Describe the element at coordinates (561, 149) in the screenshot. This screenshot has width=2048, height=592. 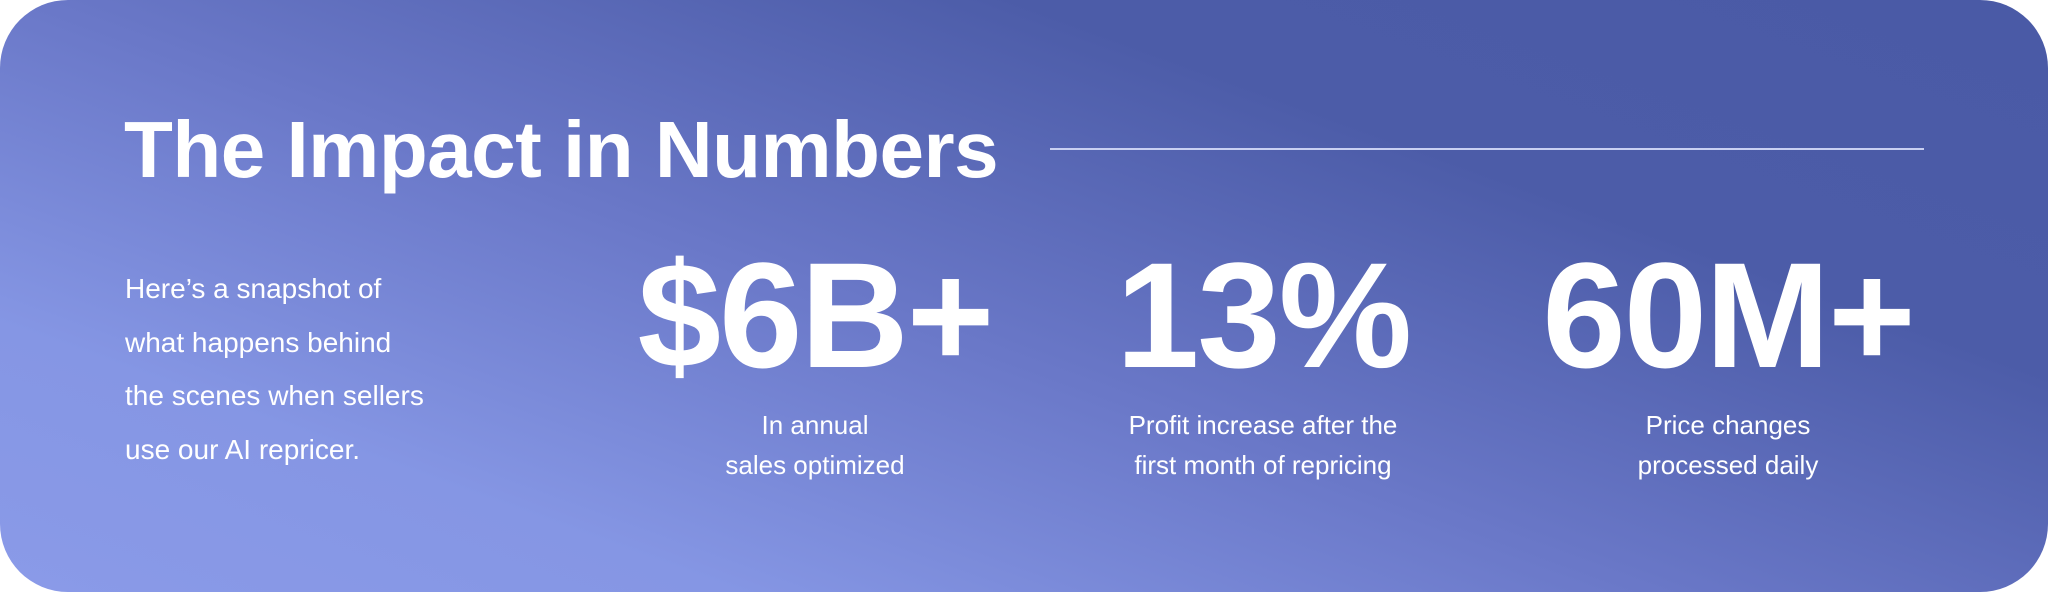
I see `section-title: The Impact in Numbers` at that location.